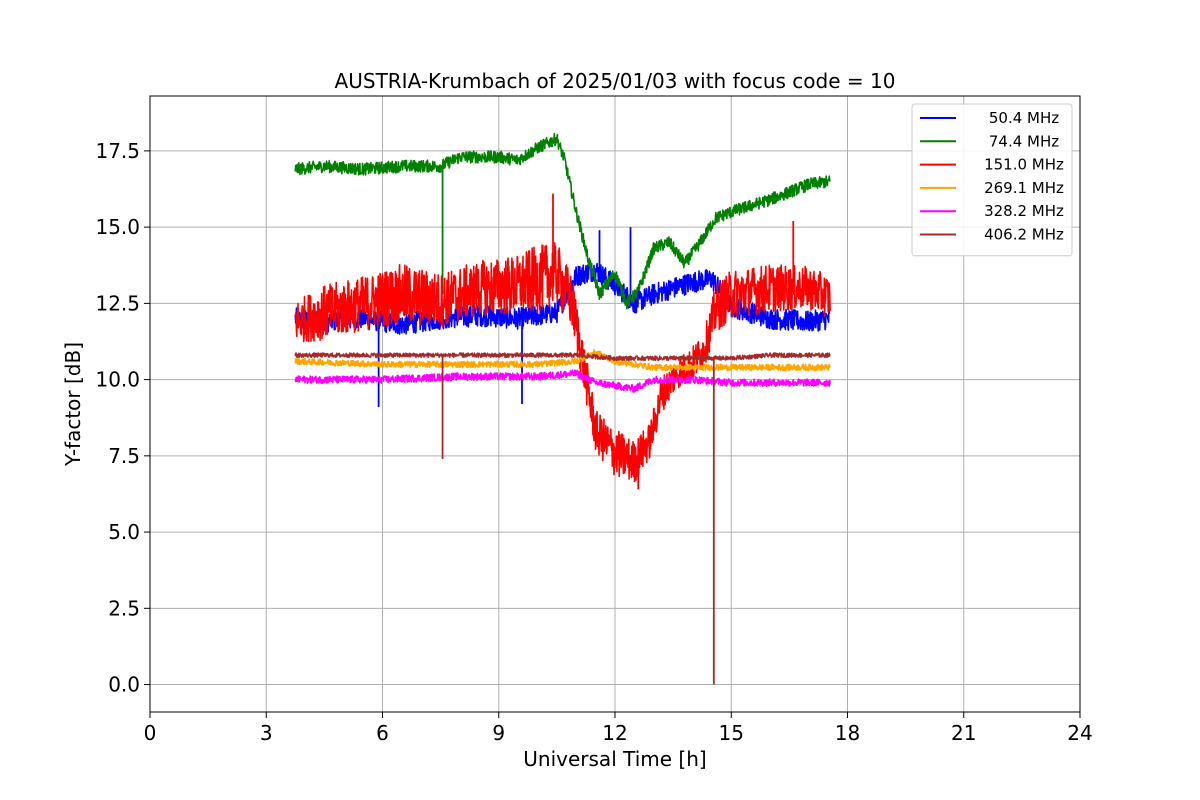 Image resolution: width=1200 pixels, height=800 pixels. What do you see at coordinates (122, 418) in the screenshot?
I see `y-axis: 0.0 2.5 5.0 7.5 10.0 12.5 15.0 17.5` at bounding box center [122, 418].